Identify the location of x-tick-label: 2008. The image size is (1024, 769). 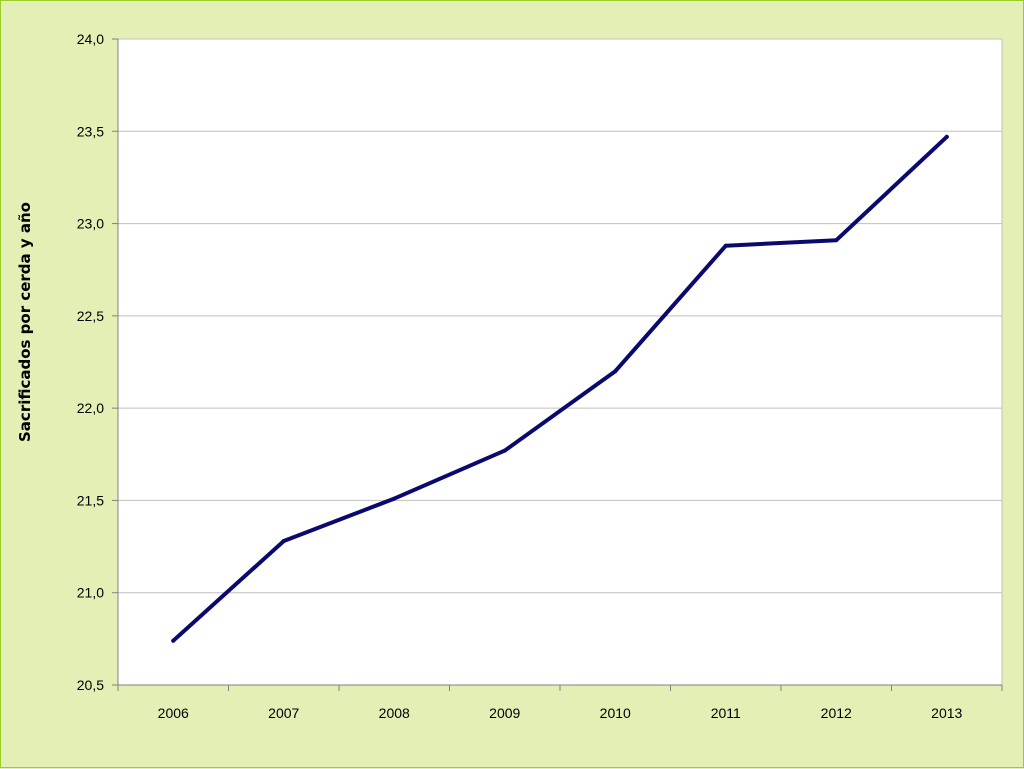
(394, 713).